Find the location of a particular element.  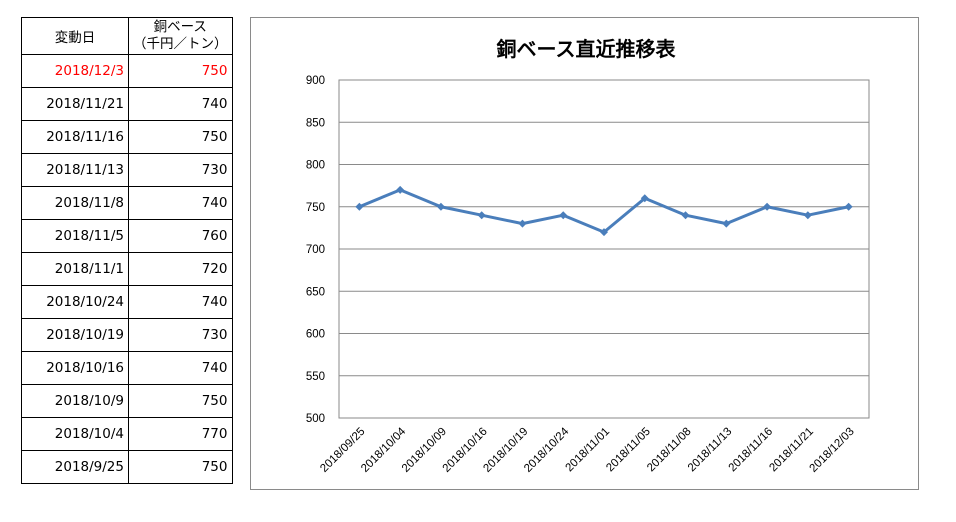

header-price-line2: （千円／トン） is located at coordinates (180, 44).